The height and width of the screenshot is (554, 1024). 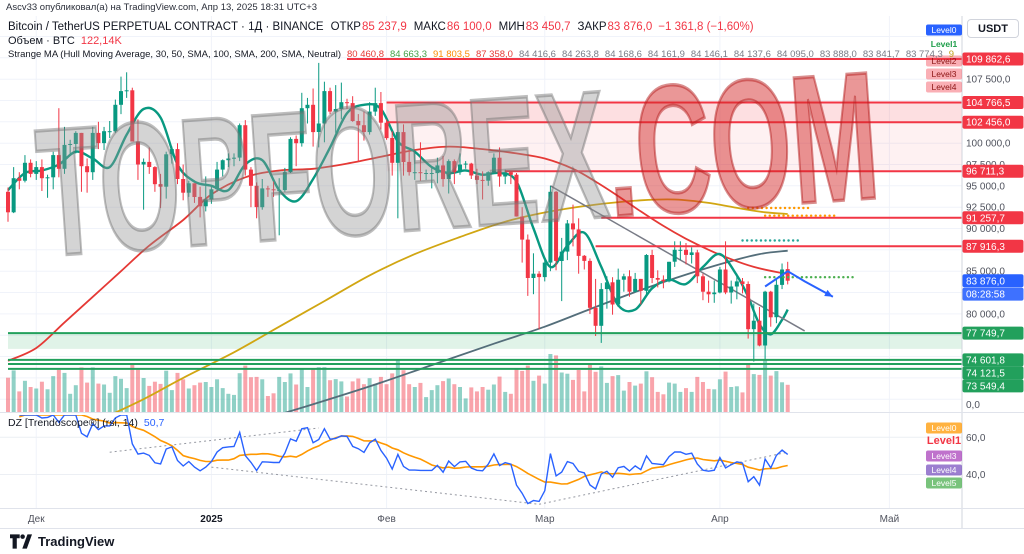 I want to click on ma-value: 84 137,6, so click(x=752, y=54).